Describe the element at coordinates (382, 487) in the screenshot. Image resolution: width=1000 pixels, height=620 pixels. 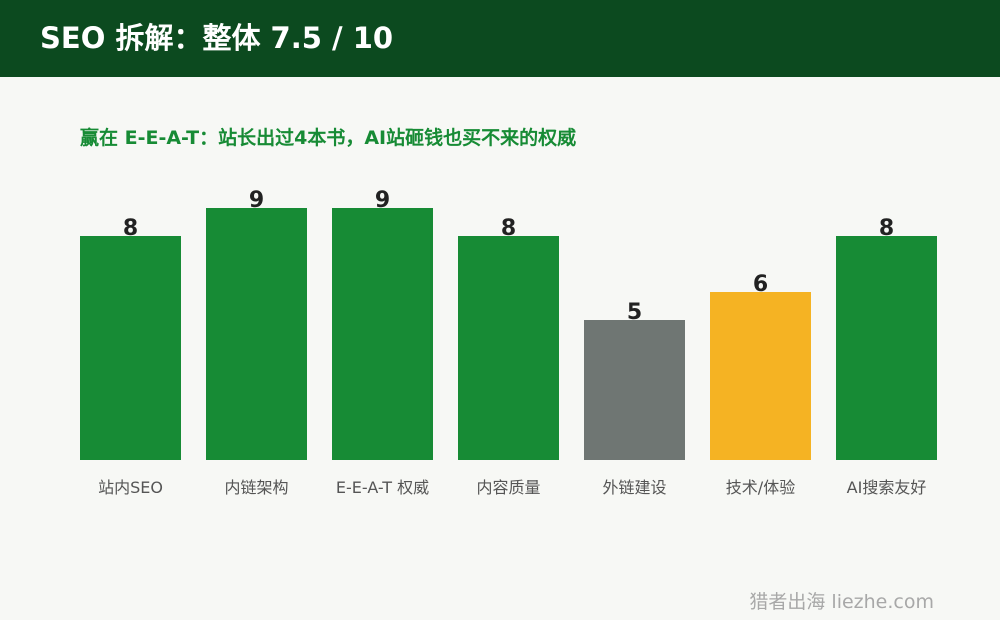
I see `category-label-3: E-E-A-T 权威` at that location.